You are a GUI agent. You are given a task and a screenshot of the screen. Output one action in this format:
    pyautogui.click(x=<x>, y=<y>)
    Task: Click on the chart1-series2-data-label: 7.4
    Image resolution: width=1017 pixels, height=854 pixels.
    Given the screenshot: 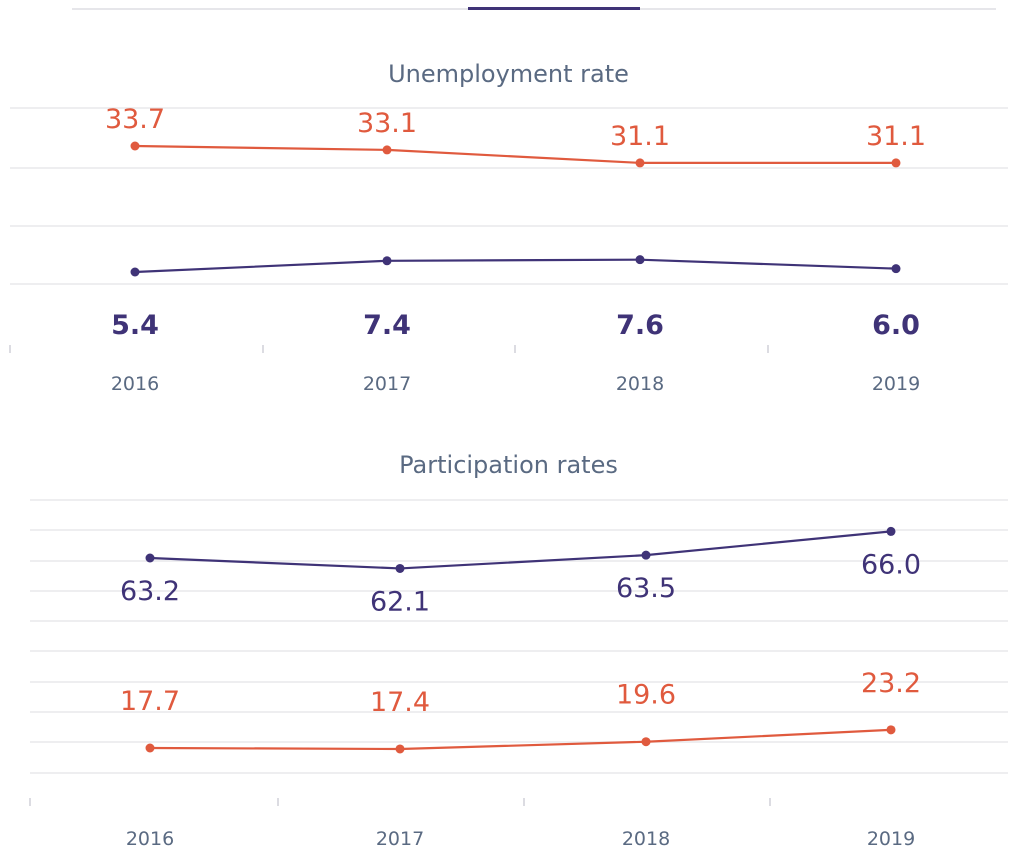 What is the action you would take?
    pyautogui.click(x=387, y=325)
    